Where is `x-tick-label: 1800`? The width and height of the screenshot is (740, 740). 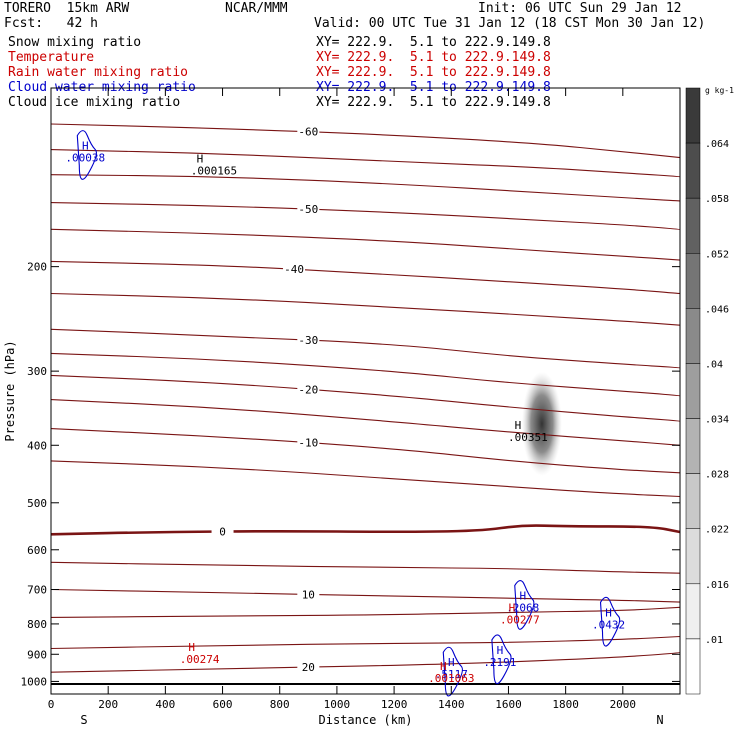 x-tick-label: 1800 is located at coordinates (565, 704).